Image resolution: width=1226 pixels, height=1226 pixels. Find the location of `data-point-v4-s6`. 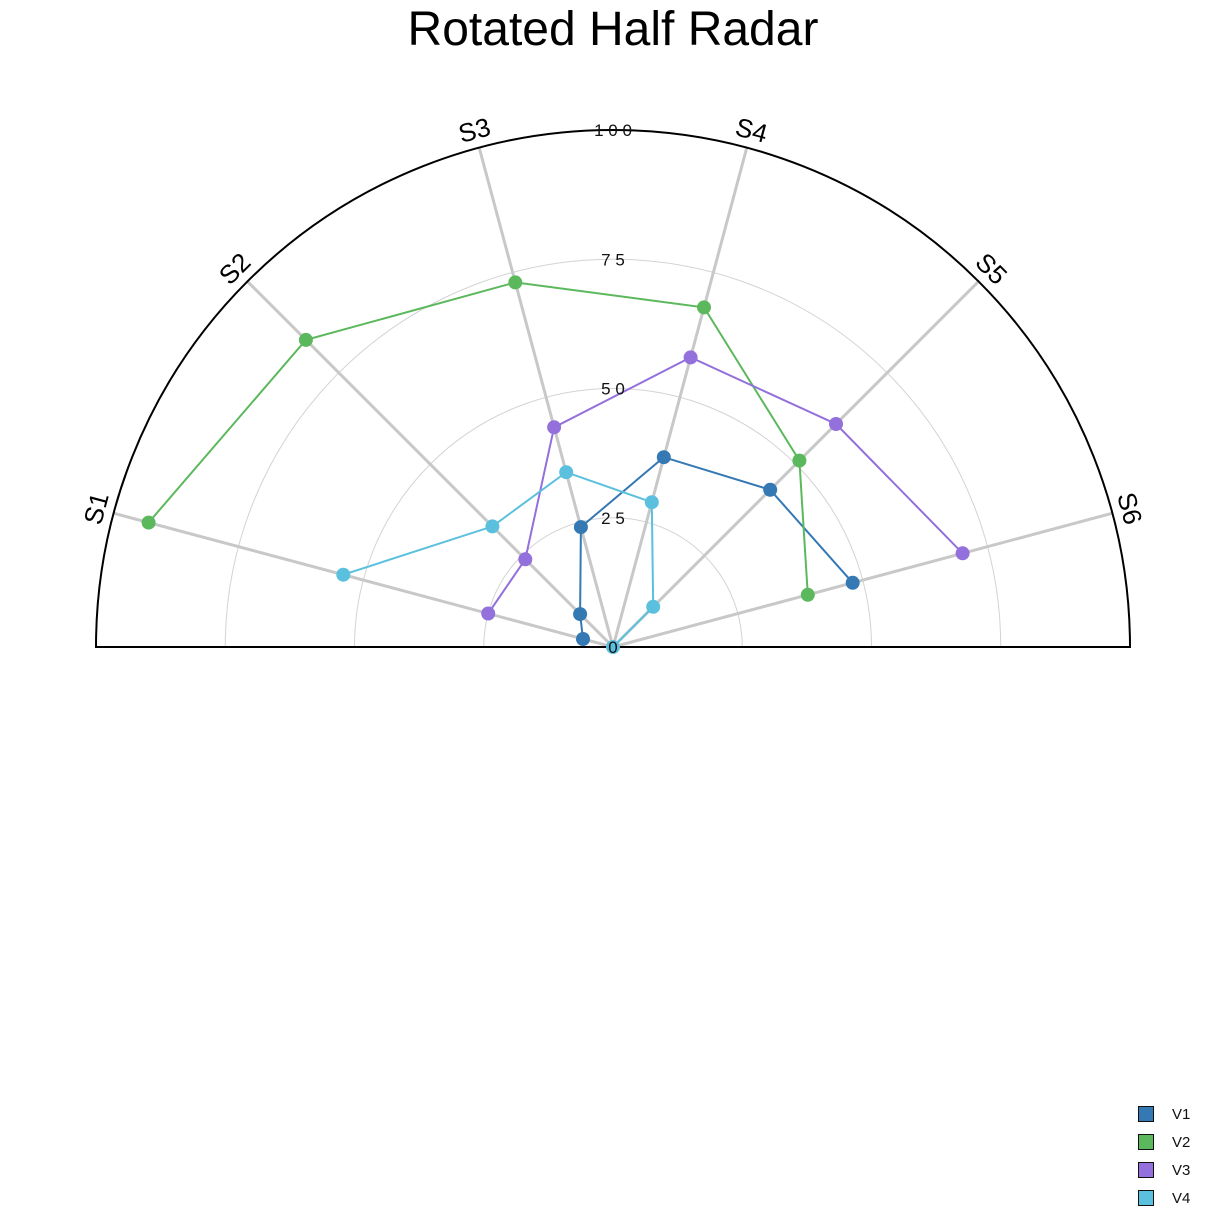

data-point-v4-s6 is located at coordinates (613, 647).